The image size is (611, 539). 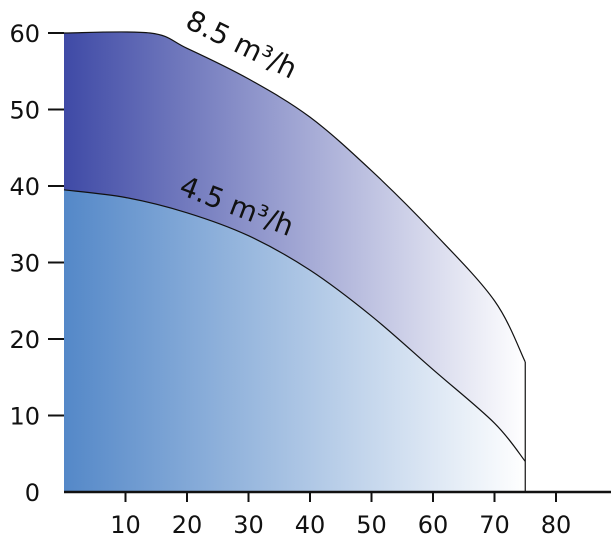 I want to click on x-tick-label: 60, so click(x=433, y=525).